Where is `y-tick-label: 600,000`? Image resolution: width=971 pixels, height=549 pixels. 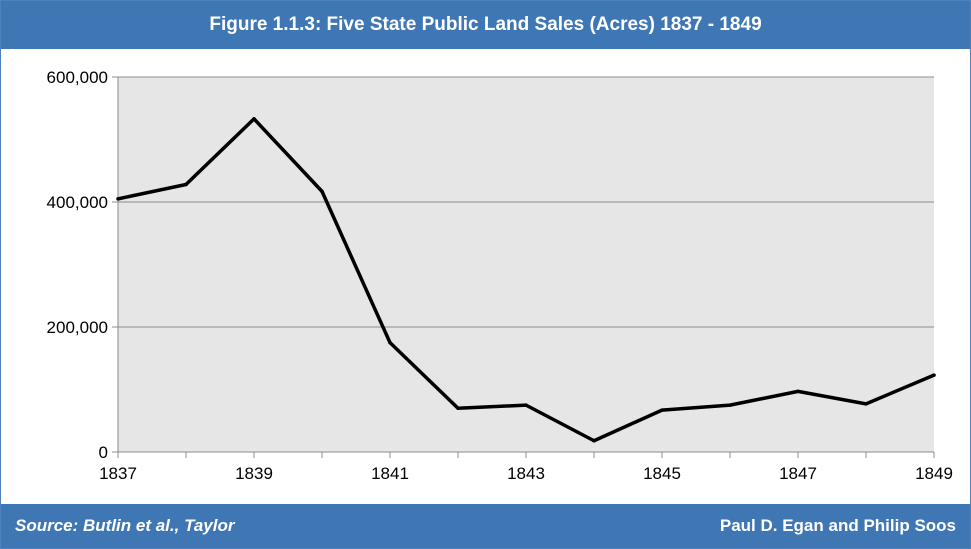
y-tick-label: 600,000 is located at coordinates (77, 77).